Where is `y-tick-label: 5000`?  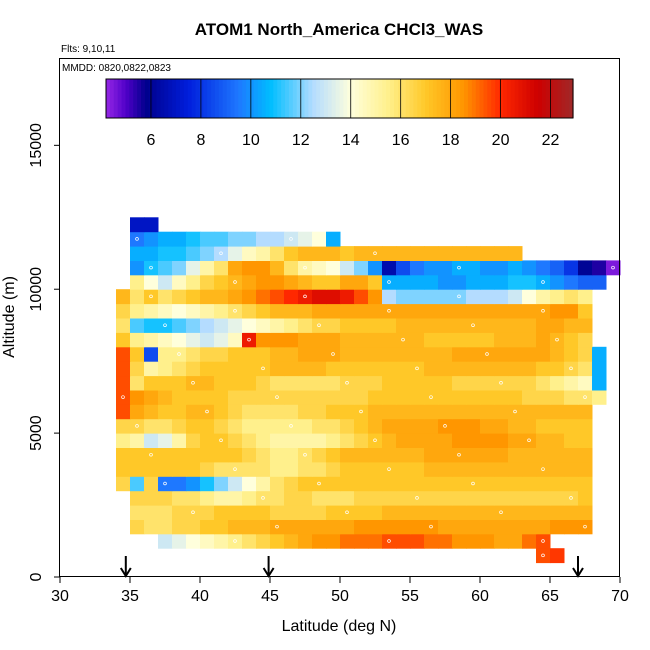 y-tick-label: 5000 is located at coordinates (36, 433).